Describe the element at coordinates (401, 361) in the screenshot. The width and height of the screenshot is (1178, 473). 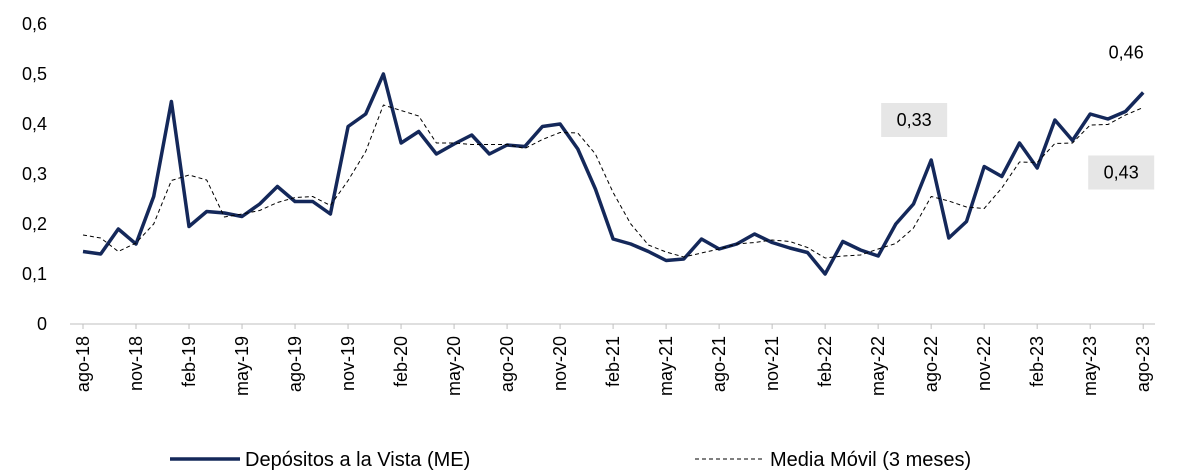
I see `x-tick-label: feb-20` at that location.